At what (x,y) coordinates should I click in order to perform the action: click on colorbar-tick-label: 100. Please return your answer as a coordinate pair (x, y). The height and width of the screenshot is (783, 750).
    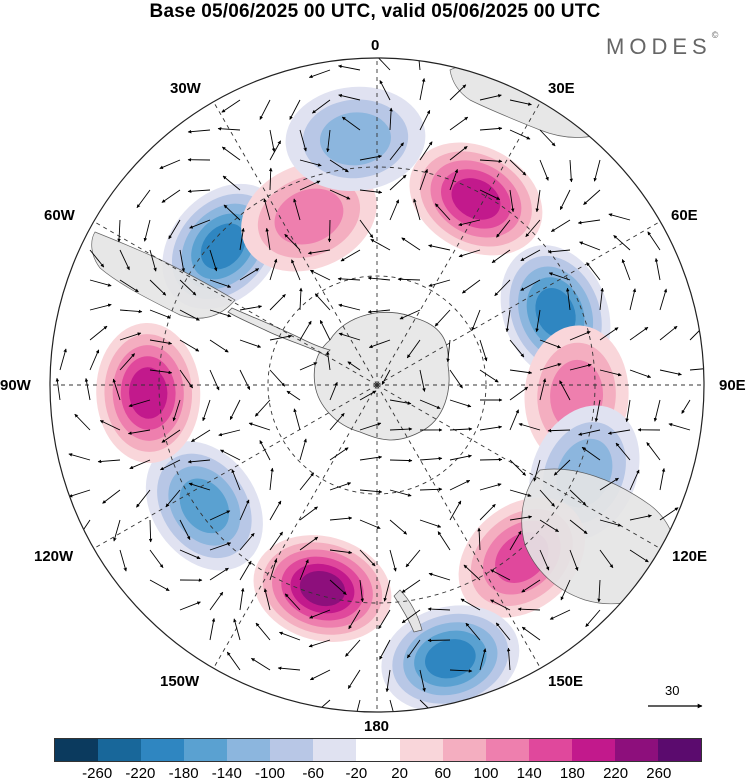
    Looking at the image, I should click on (486, 773).